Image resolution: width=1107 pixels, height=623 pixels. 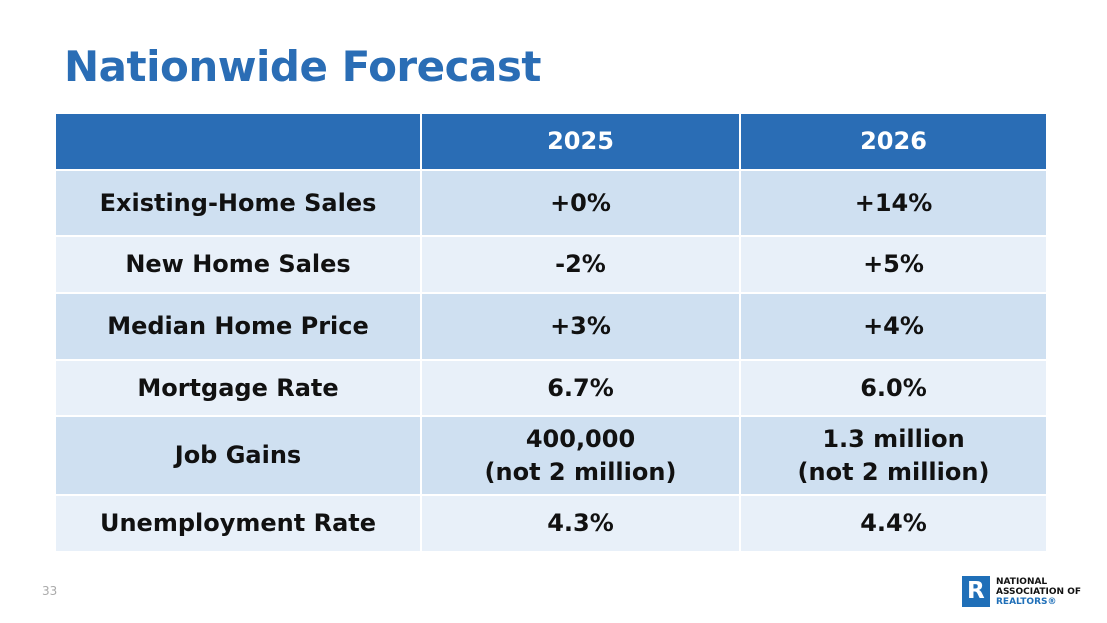 I want to click on header-2026: 2026, so click(x=892, y=142).